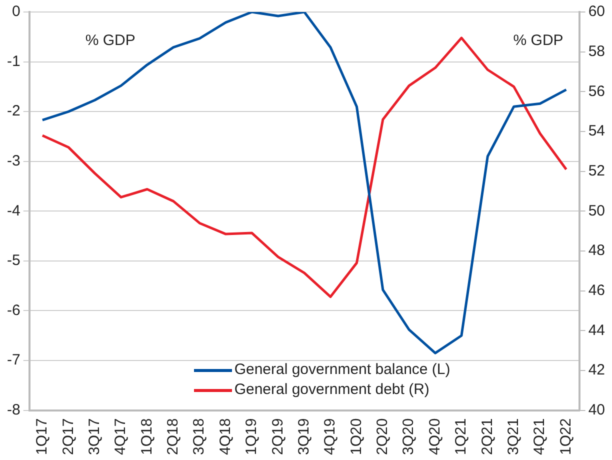 The image size is (612, 460). I want to click on legend-label: General government debt (R), so click(332, 390).